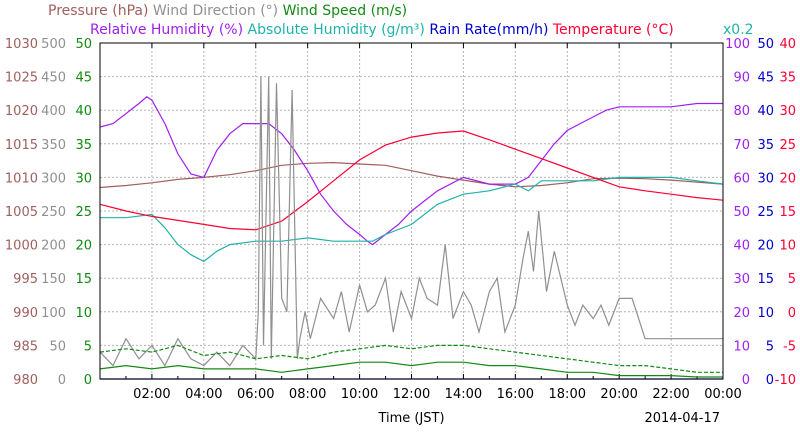  What do you see at coordinates (410, 418) in the screenshot?
I see `x-axis-label: Time (JST)` at bounding box center [410, 418].